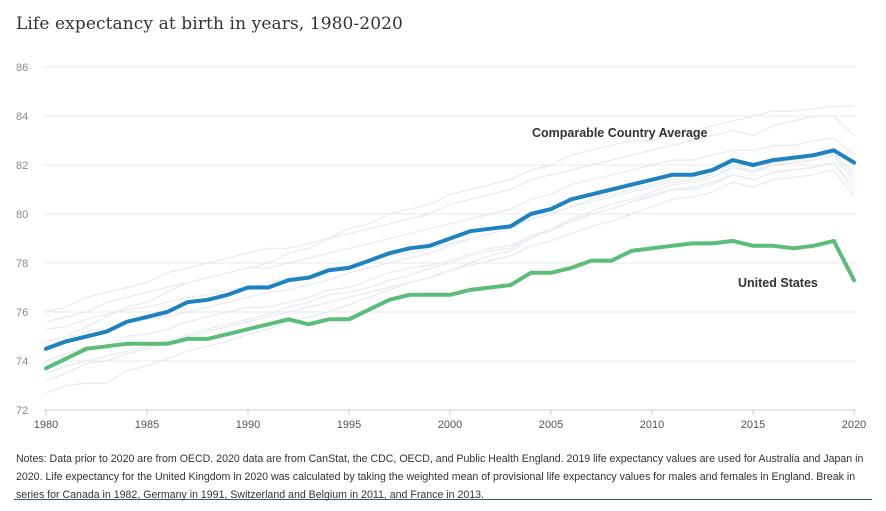  What do you see at coordinates (443, 499) in the screenshot?
I see `bottom-divider` at bounding box center [443, 499].